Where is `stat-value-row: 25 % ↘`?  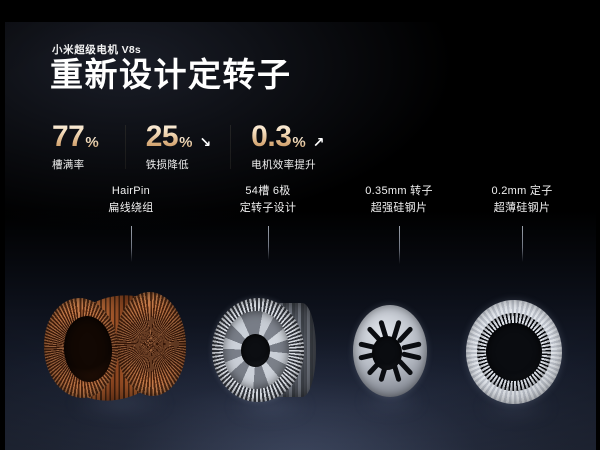 stat-value-row: 25 % ↘ is located at coordinates (178, 137).